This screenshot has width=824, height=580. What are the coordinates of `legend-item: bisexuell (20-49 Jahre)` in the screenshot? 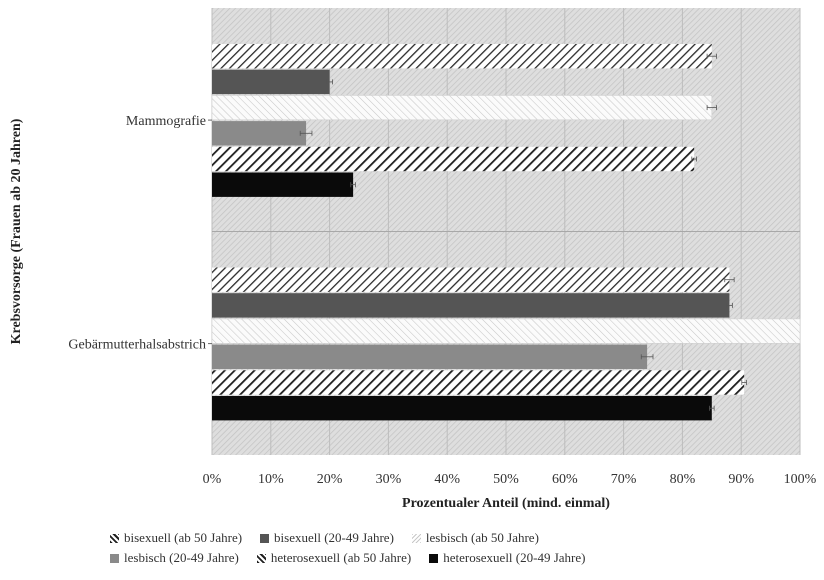 It's located at (327, 538).